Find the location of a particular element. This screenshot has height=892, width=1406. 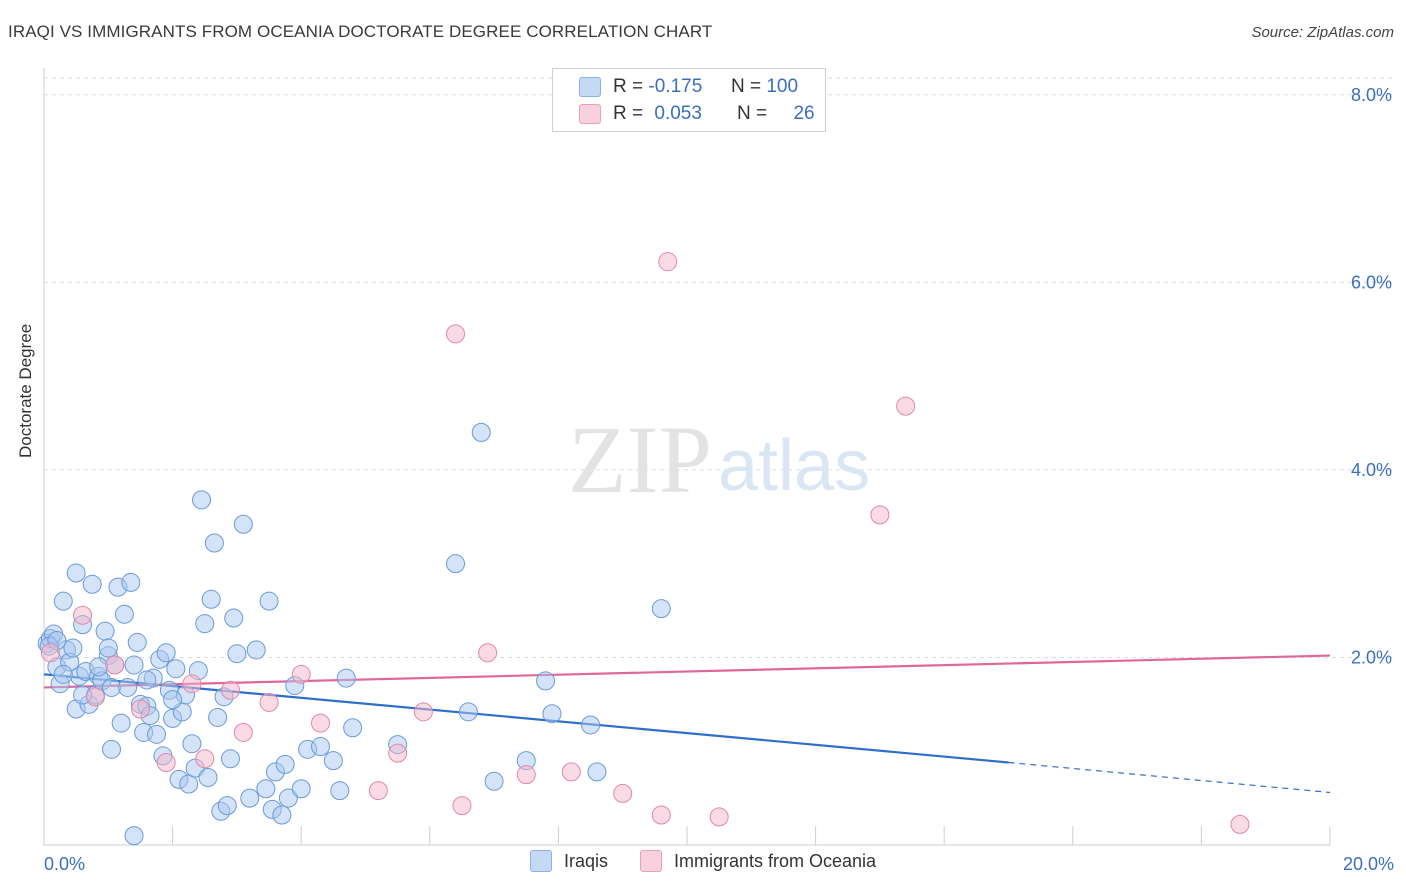

legend-row-iraqis: R = -0.175 N = 100 is located at coordinates (688, 87).